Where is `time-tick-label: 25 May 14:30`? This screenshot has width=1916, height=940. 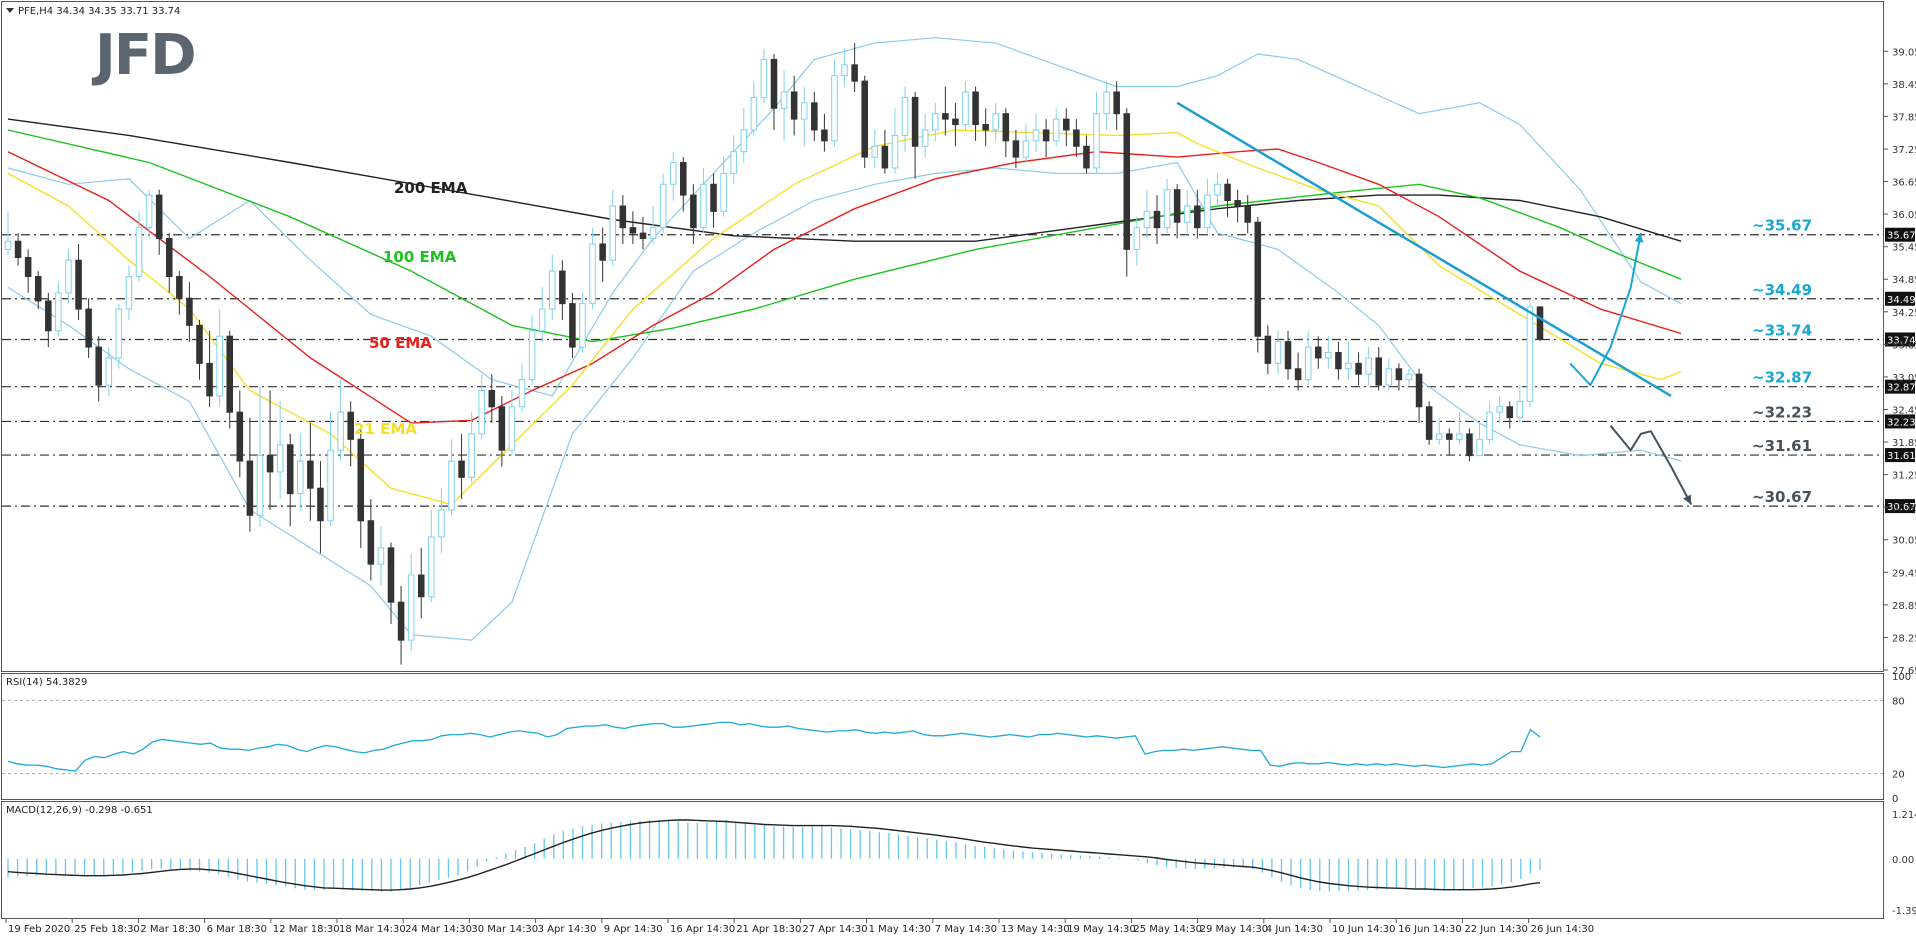 time-tick-label: 25 May 14:30 is located at coordinates (1167, 929).